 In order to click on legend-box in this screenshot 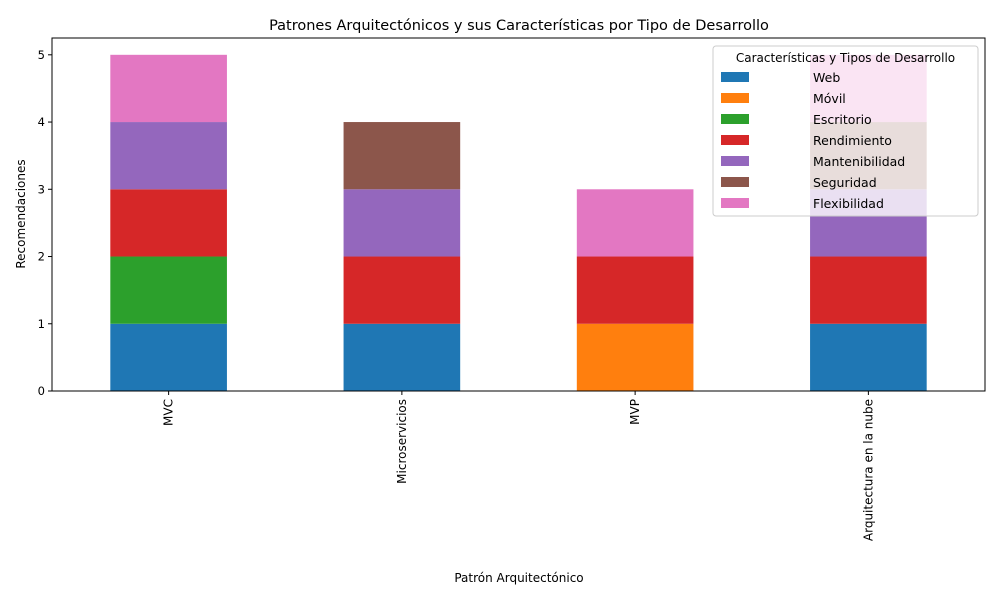, I will do `click(845, 131)`.